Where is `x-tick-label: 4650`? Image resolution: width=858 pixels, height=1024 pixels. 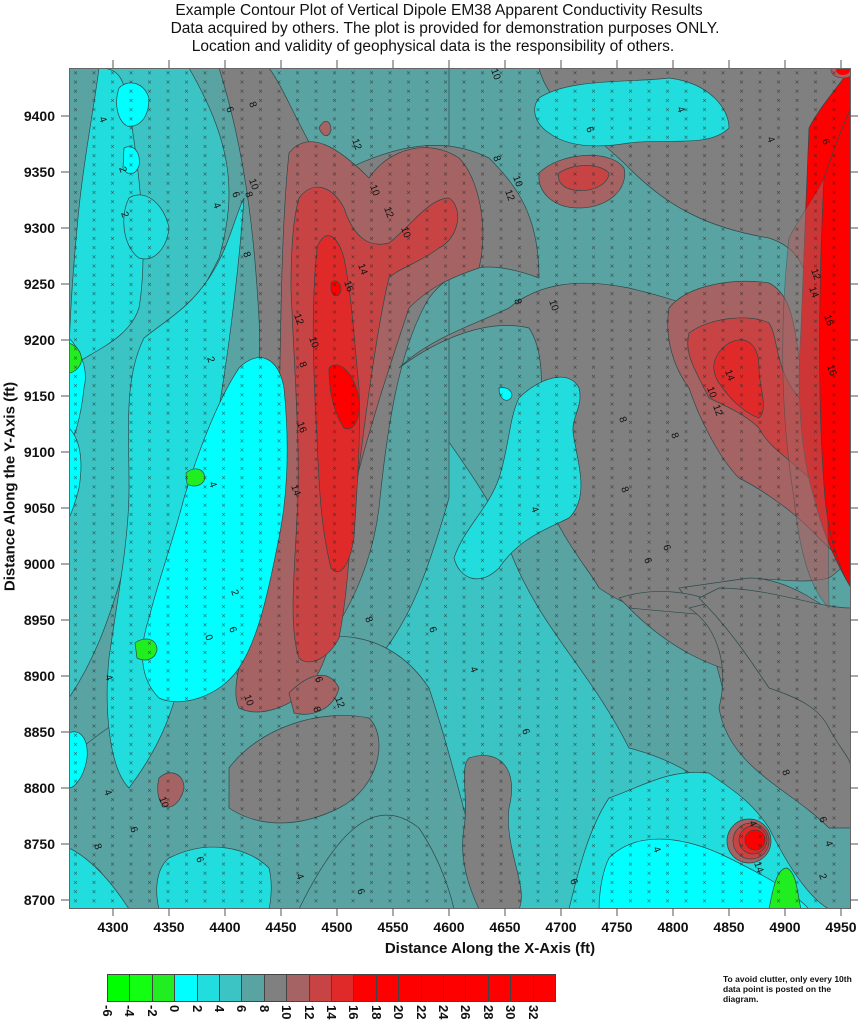
x-tick-label: 4650 is located at coordinates (505, 927).